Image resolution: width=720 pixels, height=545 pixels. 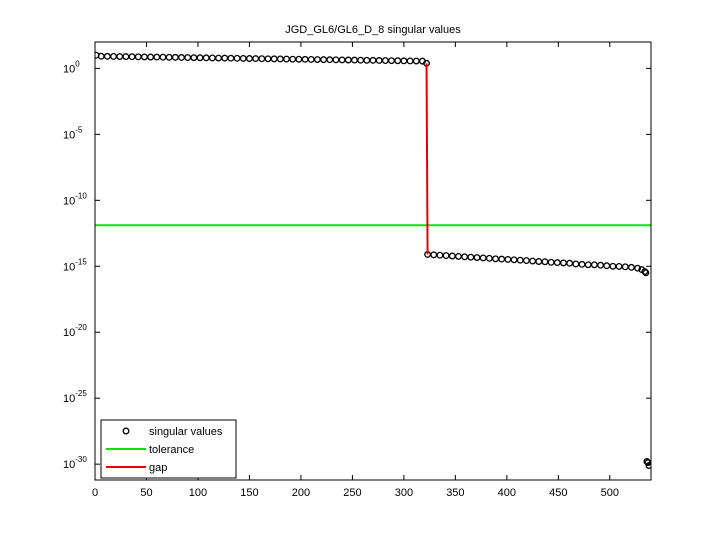 What do you see at coordinates (81, 327) in the screenshot?
I see `tick-exponent: -20` at bounding box center [81, 327].